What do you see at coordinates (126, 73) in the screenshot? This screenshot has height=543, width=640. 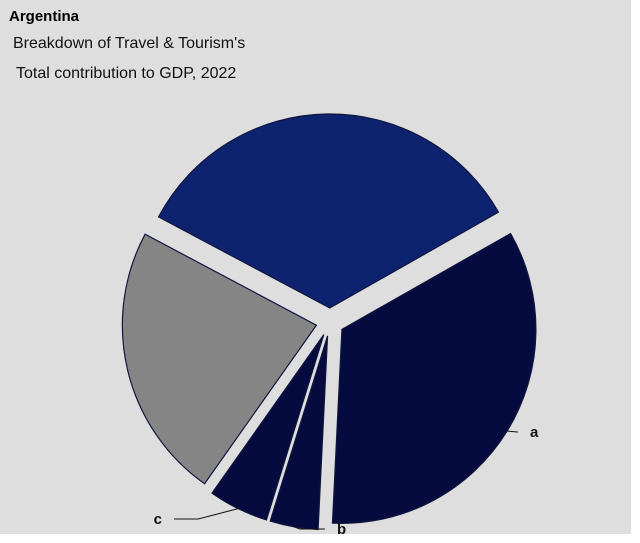 I see `subtitle-line-2: Total contribution to GDP, 2022` at bounding box center [126, 73].